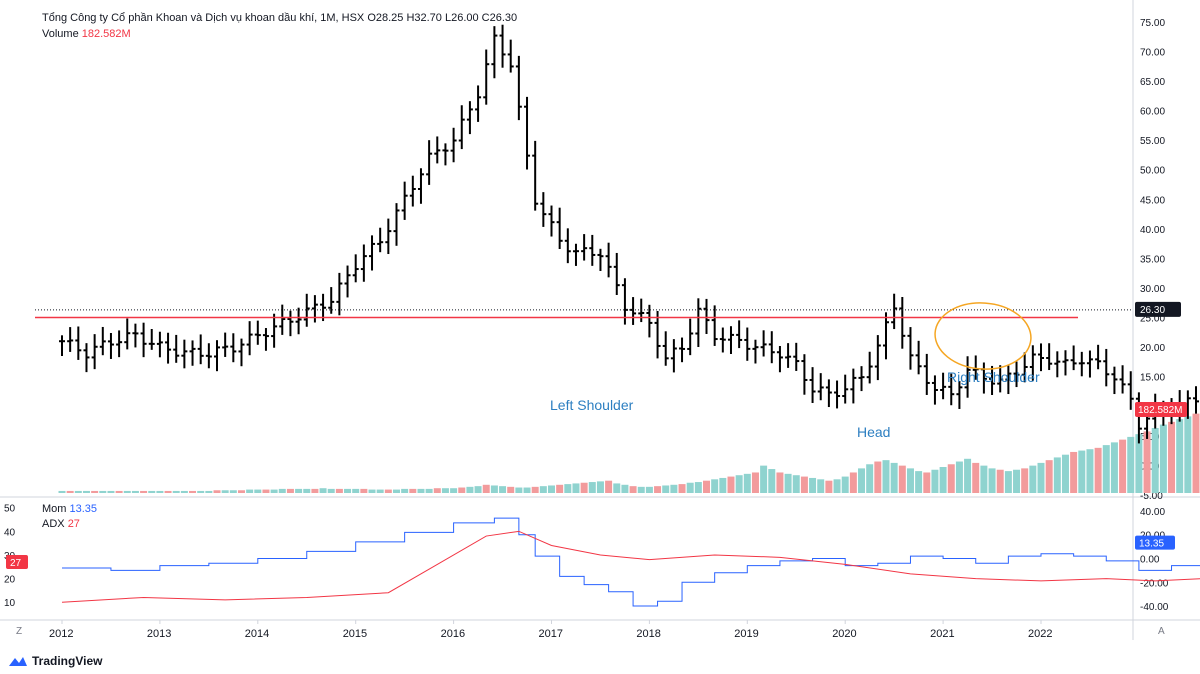  I want to click on volume-badge-text: 182.582M, so click(1160, 410).